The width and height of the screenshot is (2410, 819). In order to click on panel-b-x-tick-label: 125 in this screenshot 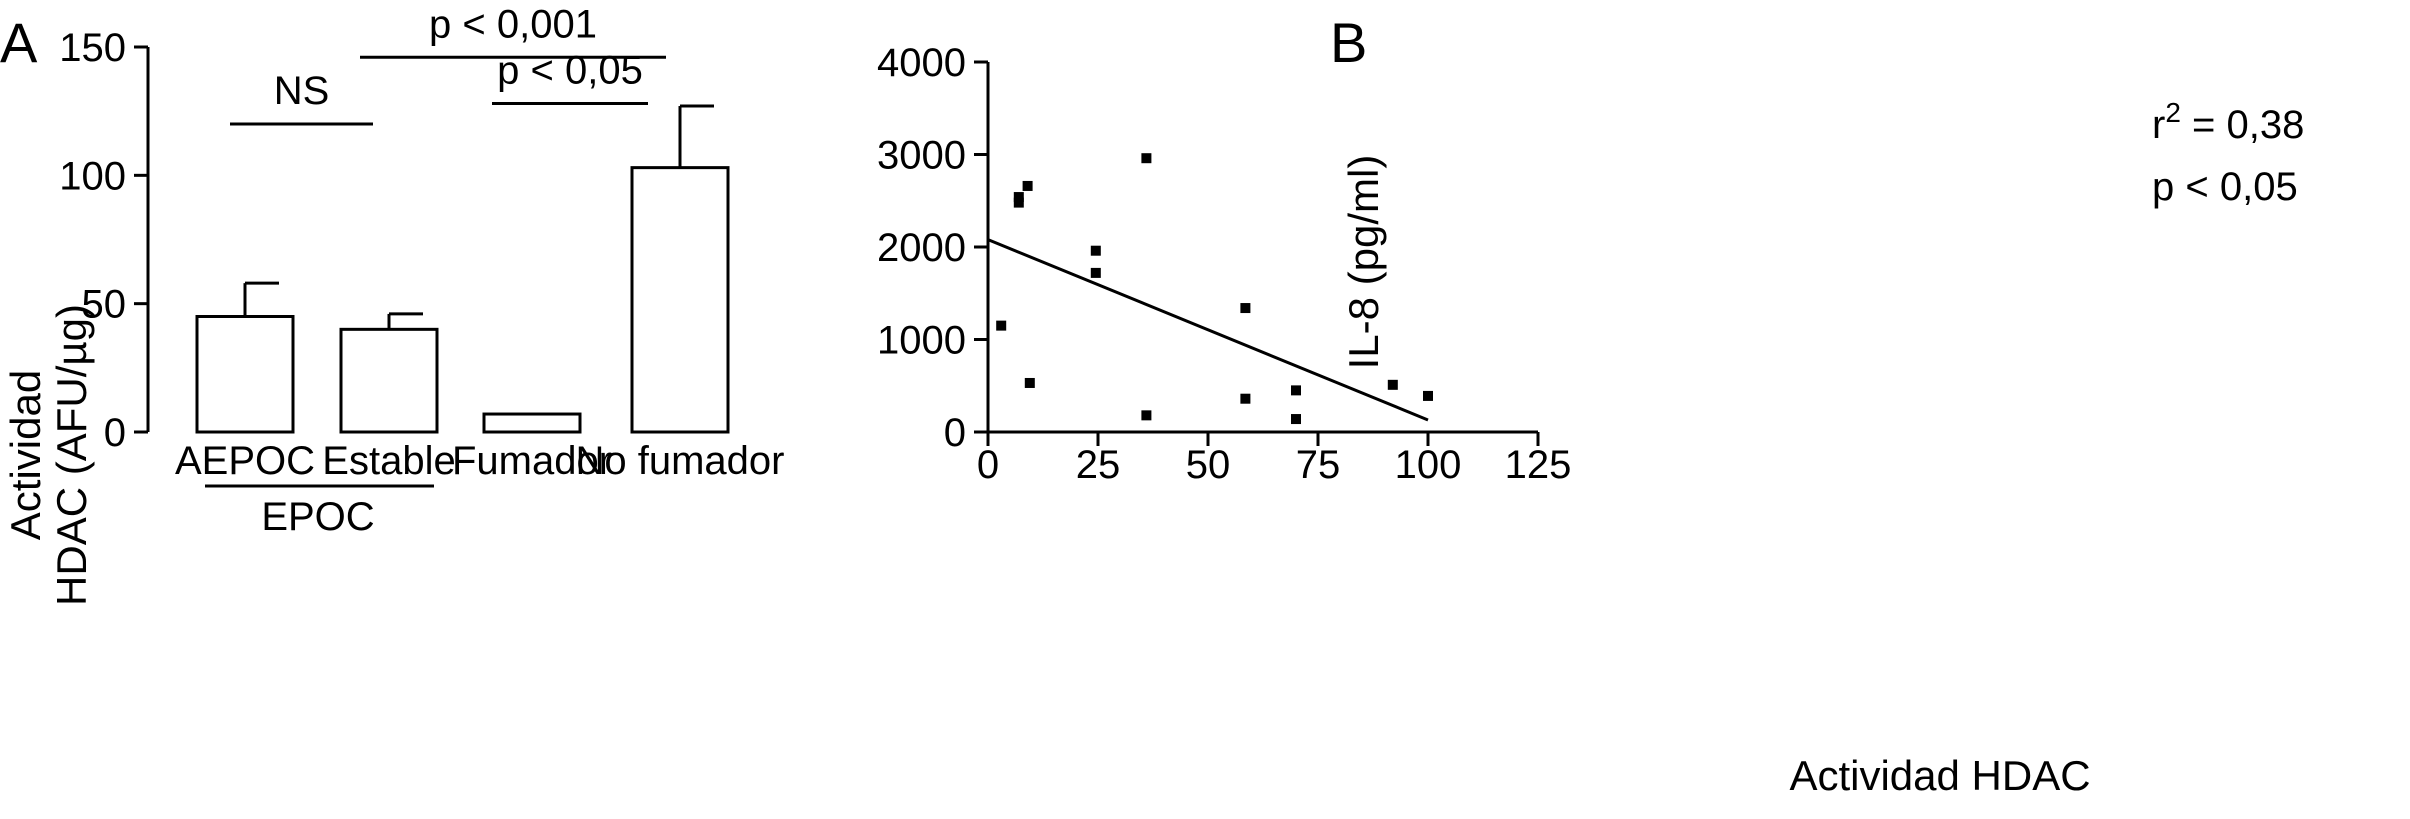, I will do `click(1538, 465)`.